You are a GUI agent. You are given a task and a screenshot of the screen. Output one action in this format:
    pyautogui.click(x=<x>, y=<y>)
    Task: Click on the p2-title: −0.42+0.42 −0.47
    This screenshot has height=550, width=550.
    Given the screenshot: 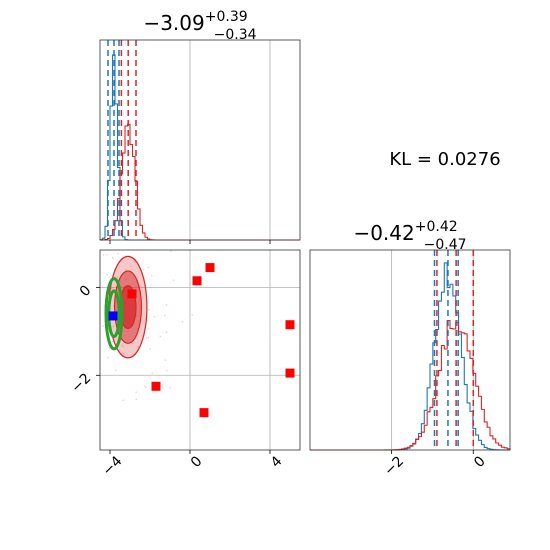 What is the action you would take?
    pyautogui.click(x=409, y=236)
    